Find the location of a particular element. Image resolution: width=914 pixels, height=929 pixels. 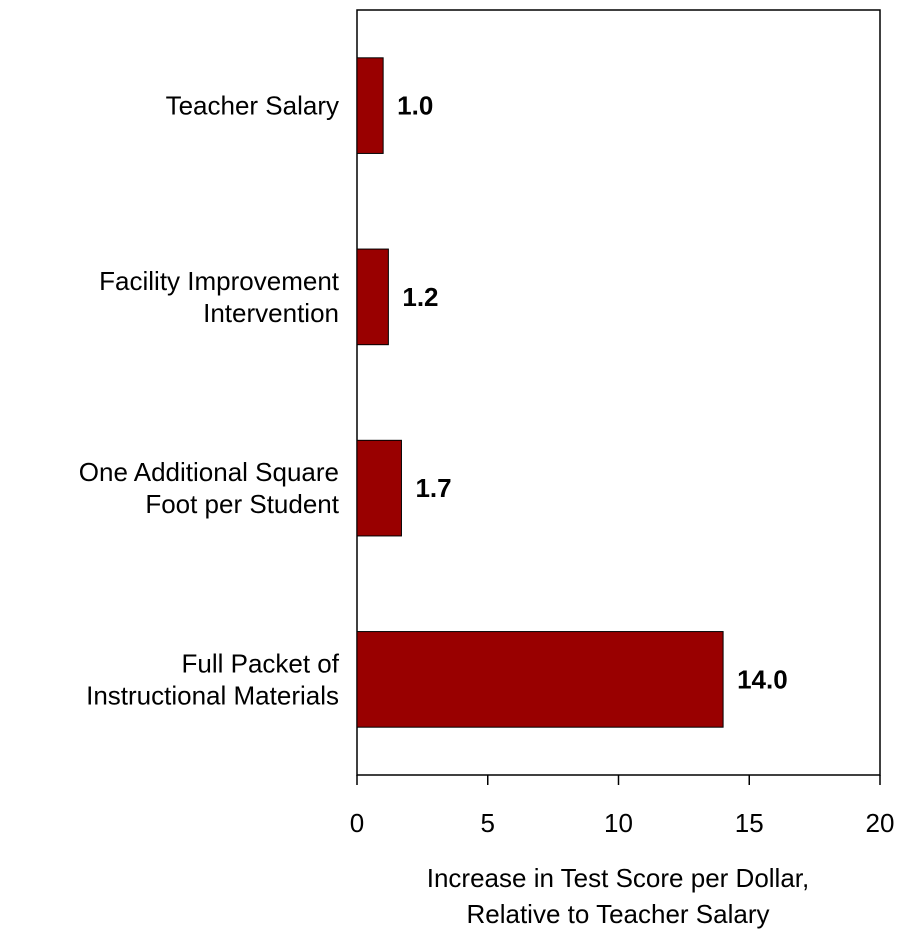

value-label: 1.0 is located at coordinates (415, 106).